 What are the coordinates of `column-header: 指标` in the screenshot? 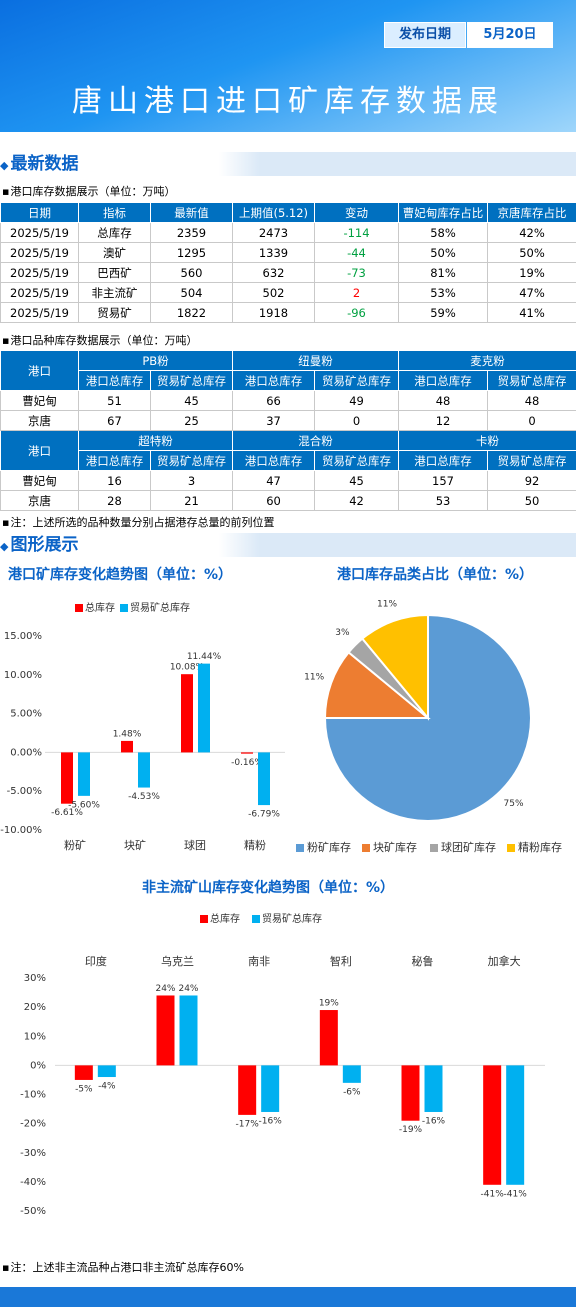 It's located at (114, 212).